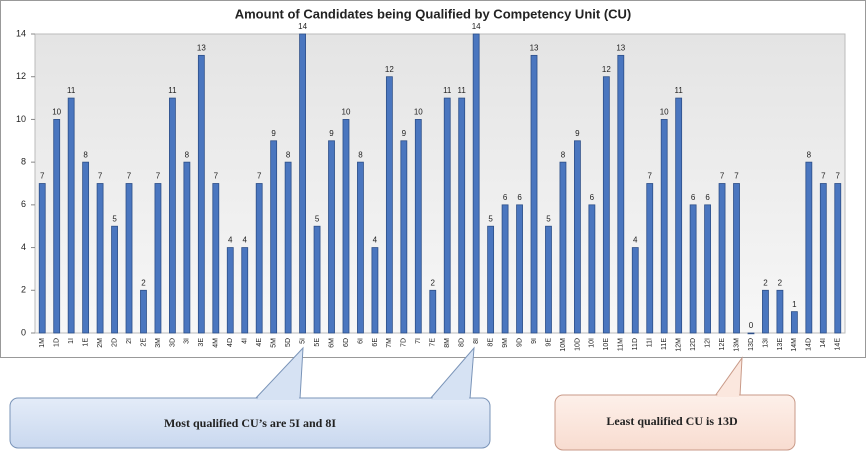 The image size is (866, 465). What do you see at coordinates (490, 342) in the screenshot?
I see `x-tick-label: 8E` at bounding box center [490, 342].